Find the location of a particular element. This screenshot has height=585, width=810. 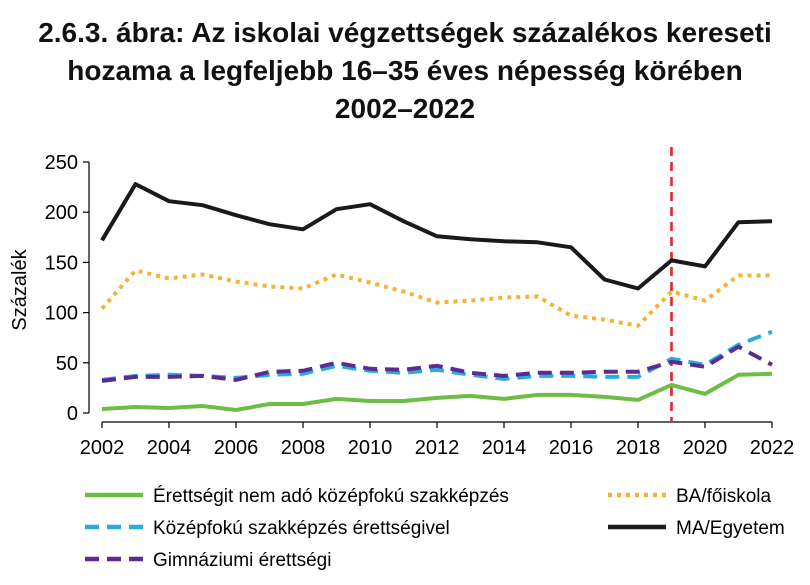

y-tick-label: 200 is located at coordinates (61, 213).